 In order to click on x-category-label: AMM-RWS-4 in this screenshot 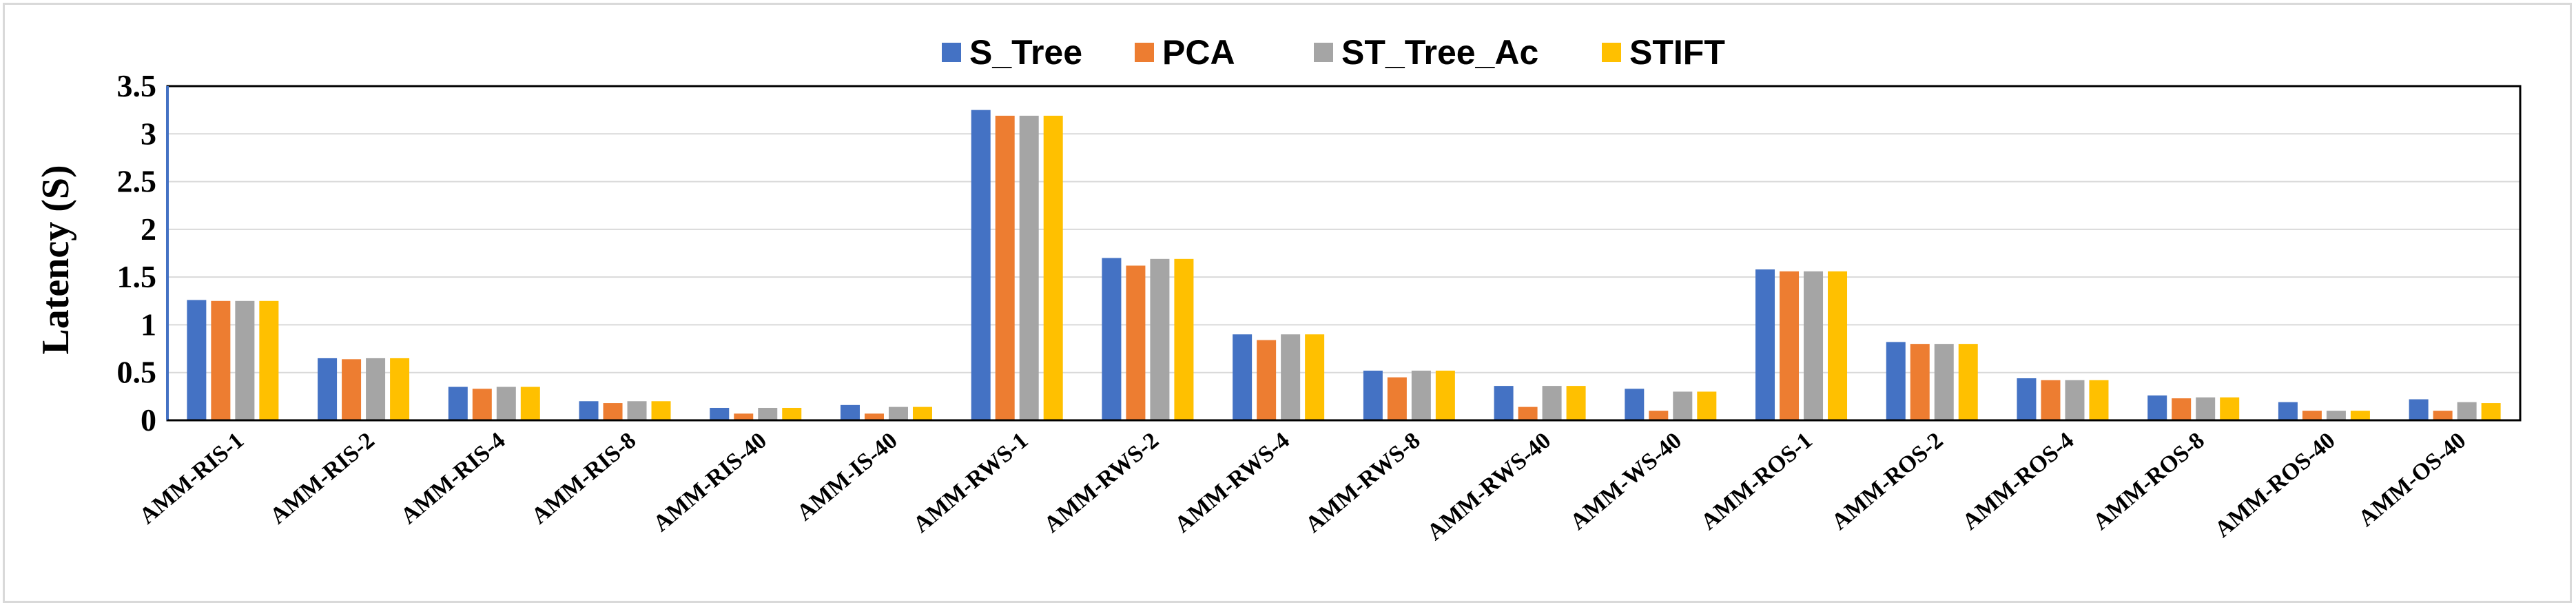, I will do `click(1232, 483)`.